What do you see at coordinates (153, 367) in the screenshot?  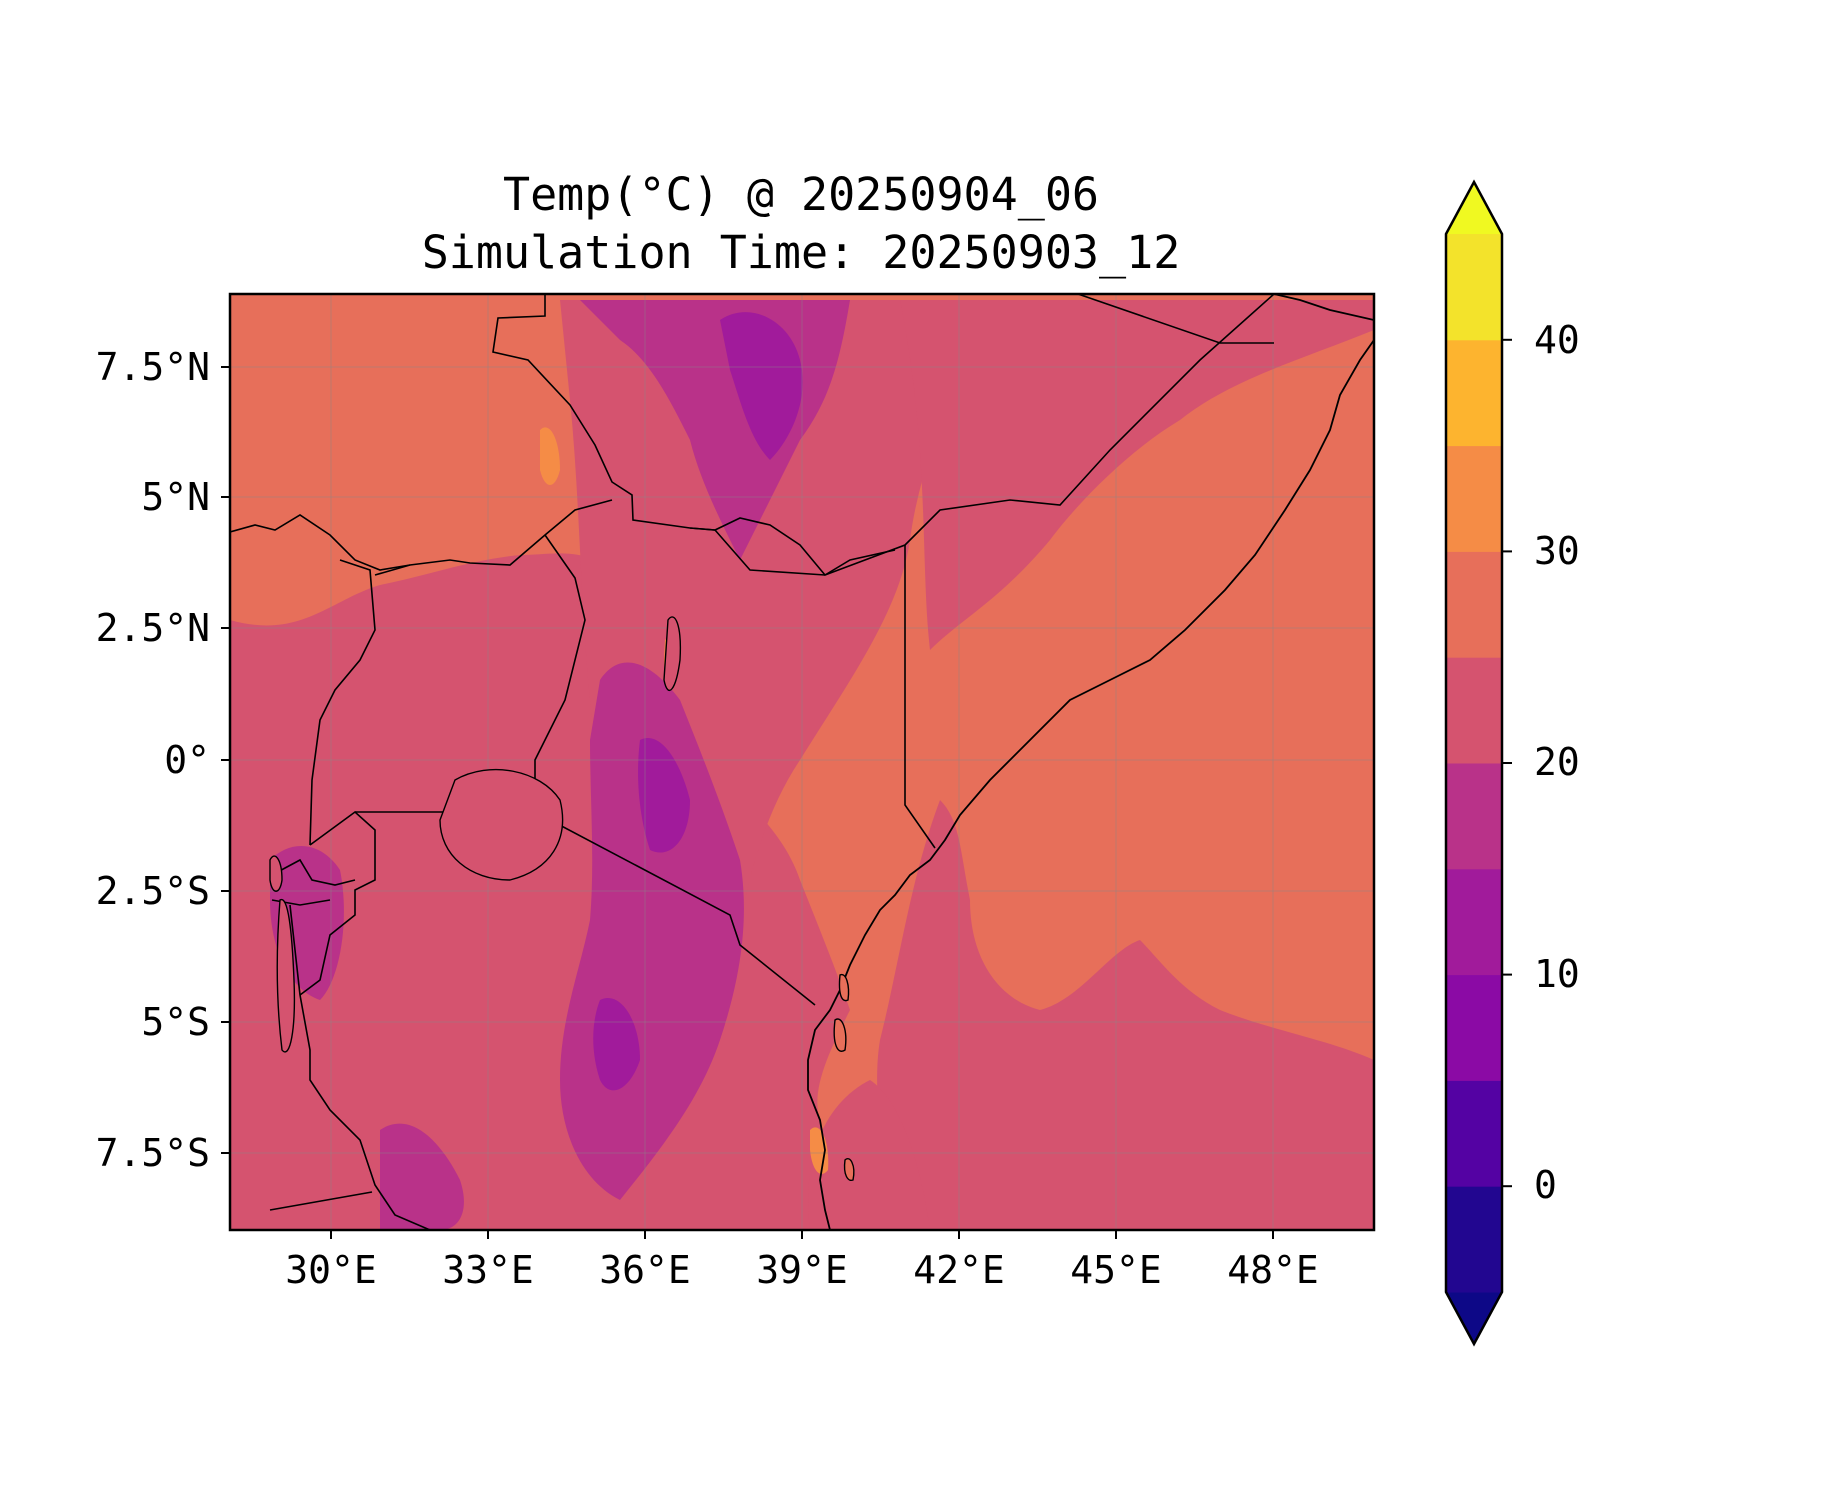 I see `y-tick-label: 7.5°N` at bounding box center [153, 367].